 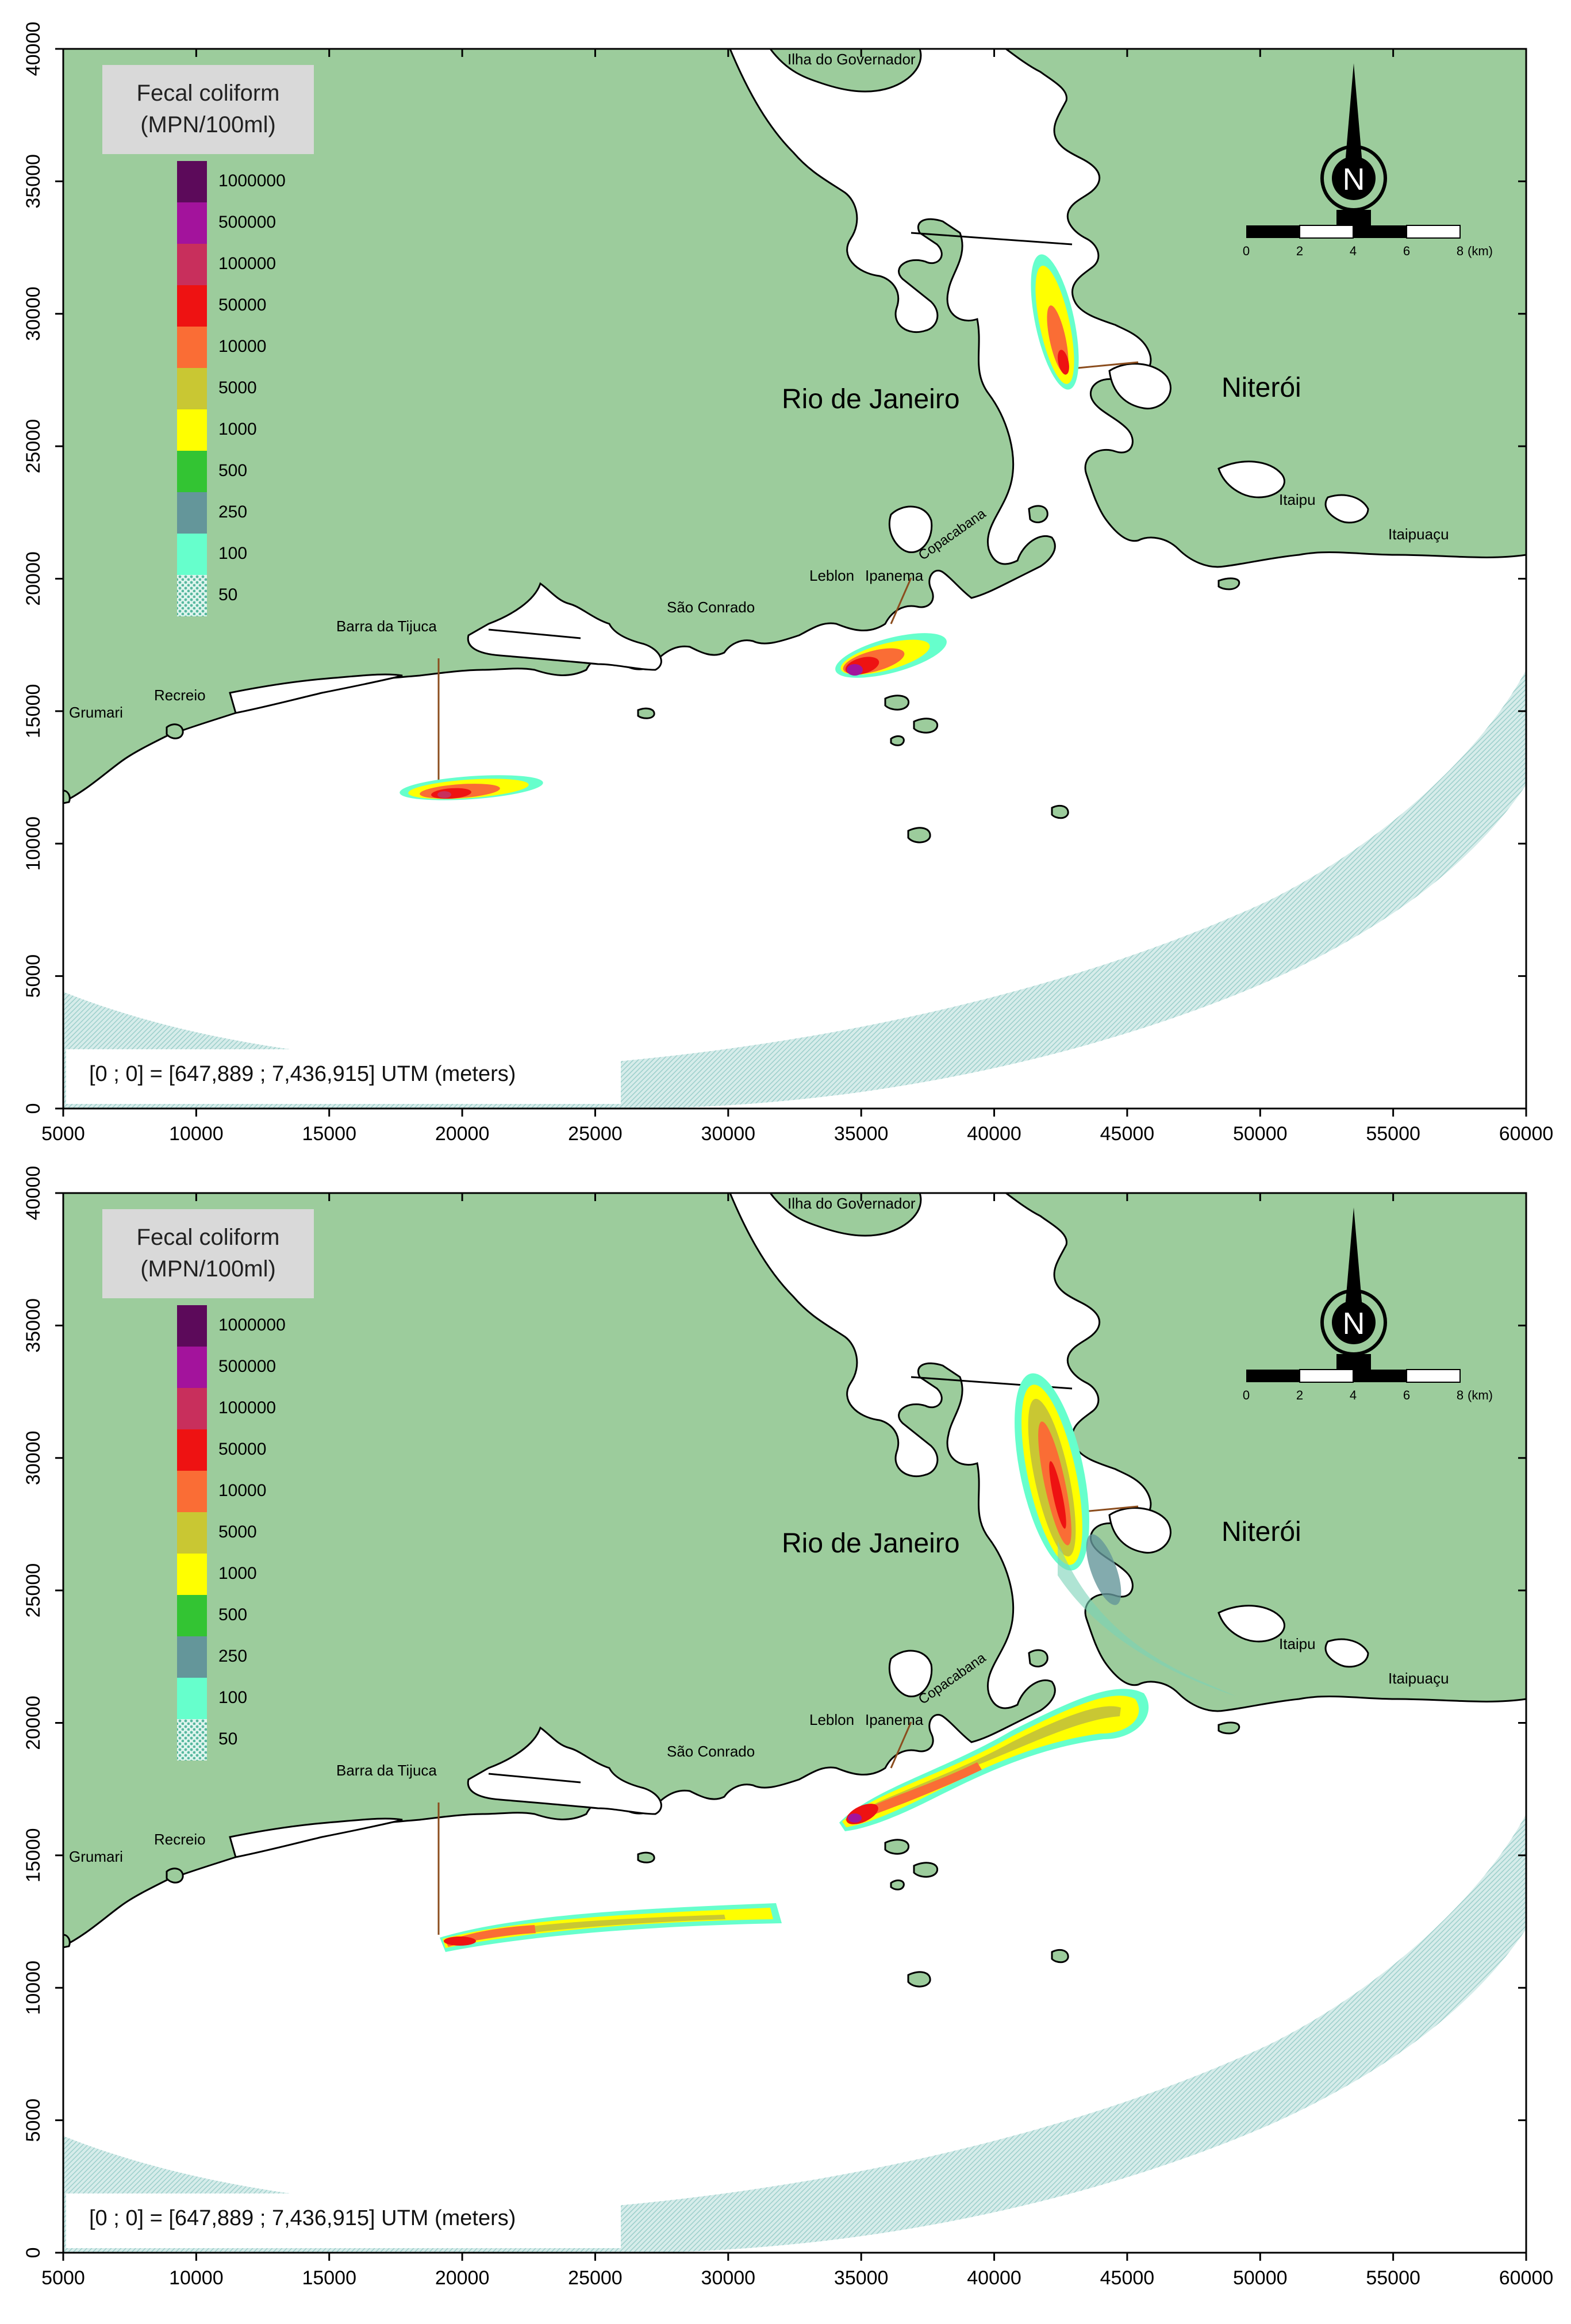 What do you see at coordinates (232, 1656) in the screenshot?
I see `legend-value: 250` at bounding box center [232, 1656].